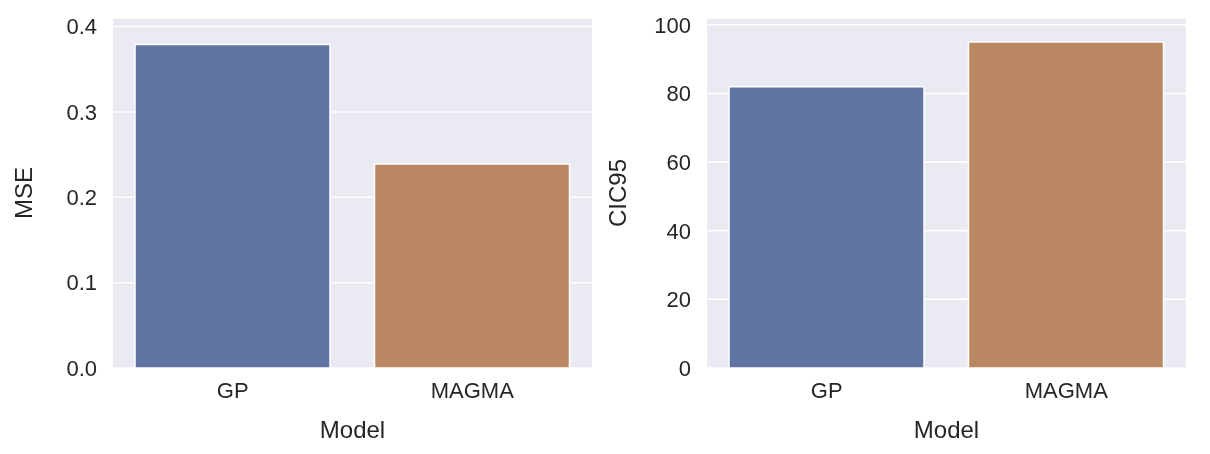  Describe the element at coordinates (678, 162) in the screenshot. I see `y-tick-label: 60` at that location.